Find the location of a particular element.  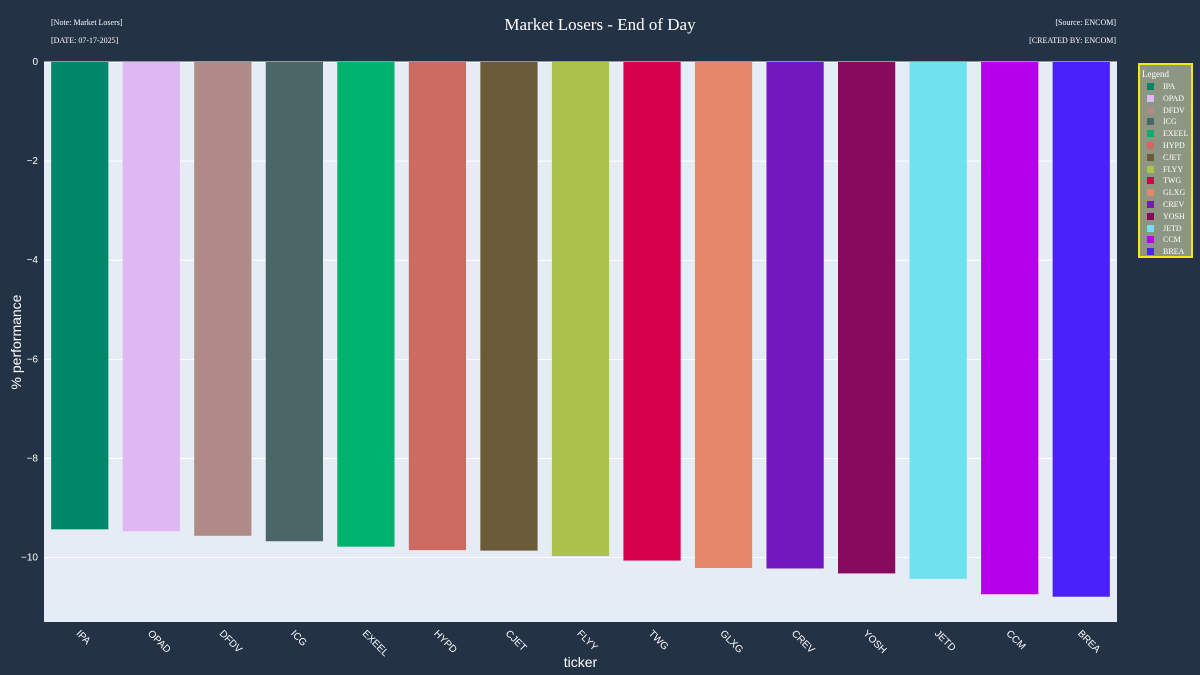

bar-ipa is located at coordinates (80, 296).